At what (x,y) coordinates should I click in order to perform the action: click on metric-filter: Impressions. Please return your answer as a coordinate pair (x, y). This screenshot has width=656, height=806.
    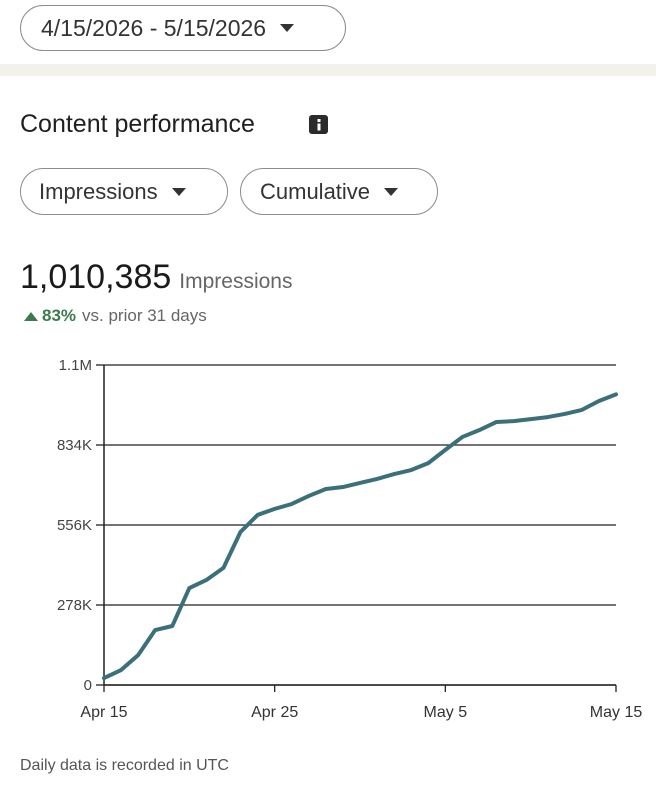
    Looking at the image, I should click on (124, 191).